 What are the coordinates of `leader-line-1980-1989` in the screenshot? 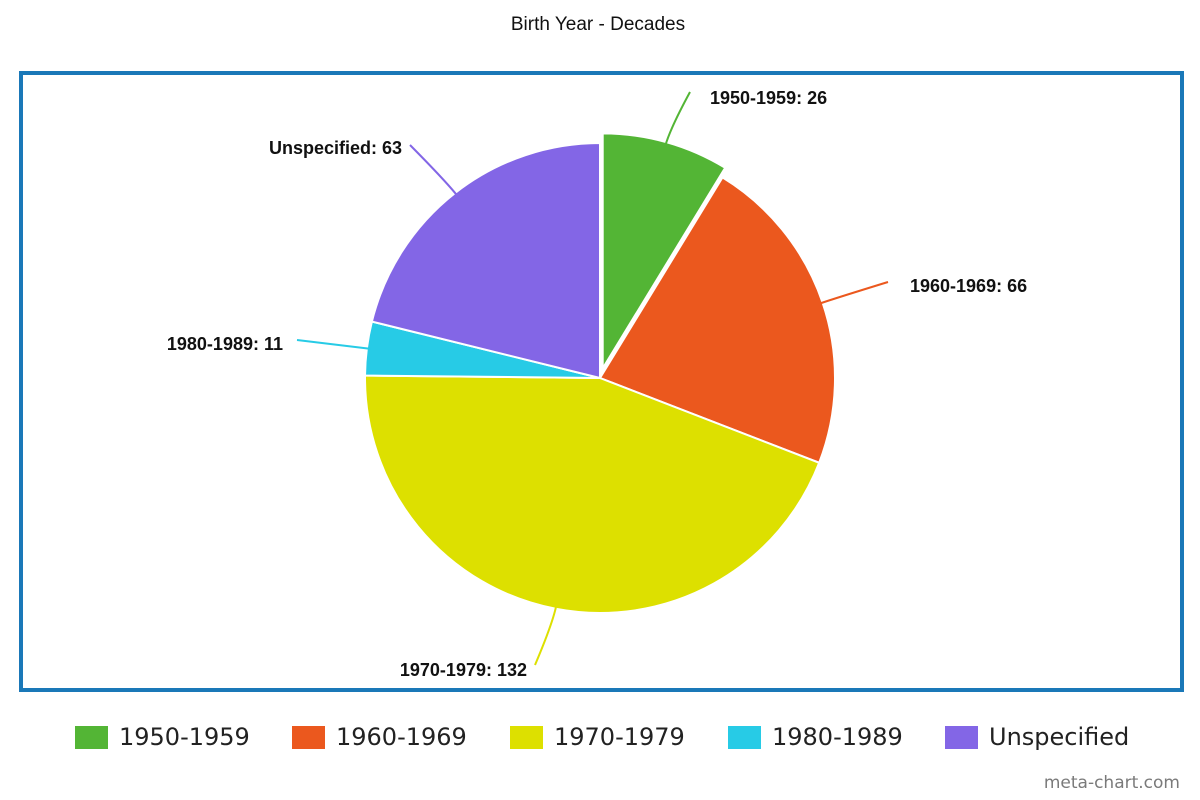 It's located at (333, 344).